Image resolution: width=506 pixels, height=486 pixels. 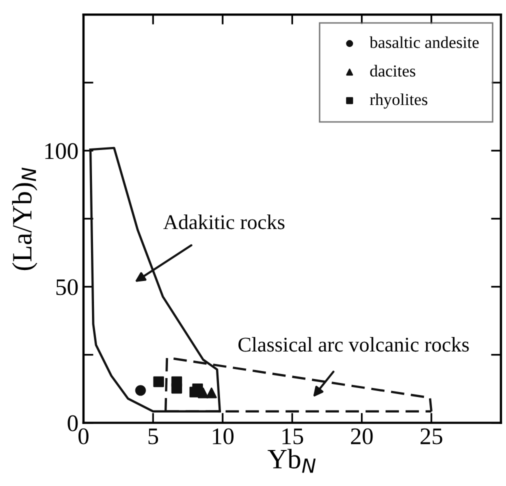 What do you see at coordinates (67, 287) in the screenshot?
I see `y-tick-label: 50` at bounding box center [67, 287].